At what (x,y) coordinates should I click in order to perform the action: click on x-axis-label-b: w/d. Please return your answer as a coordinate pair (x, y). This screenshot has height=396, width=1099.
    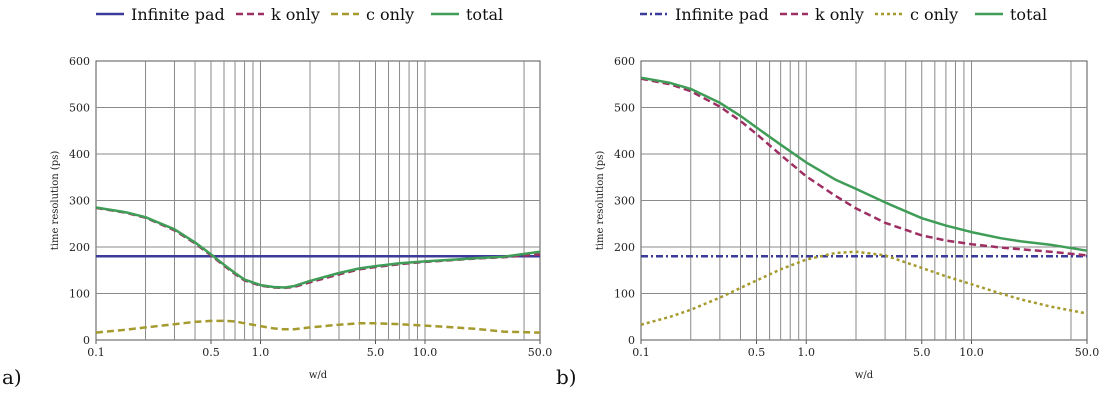
    Looking at the image, I should click on (864, 375).